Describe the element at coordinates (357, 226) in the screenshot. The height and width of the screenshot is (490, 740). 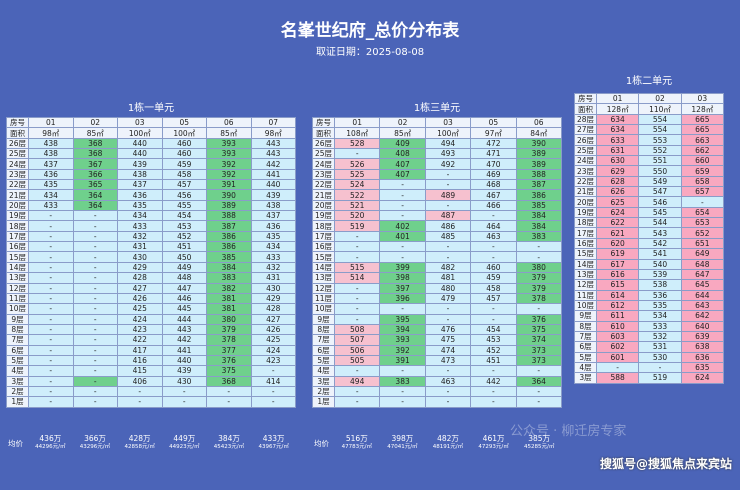
I see `price-cell: 519` at that location.